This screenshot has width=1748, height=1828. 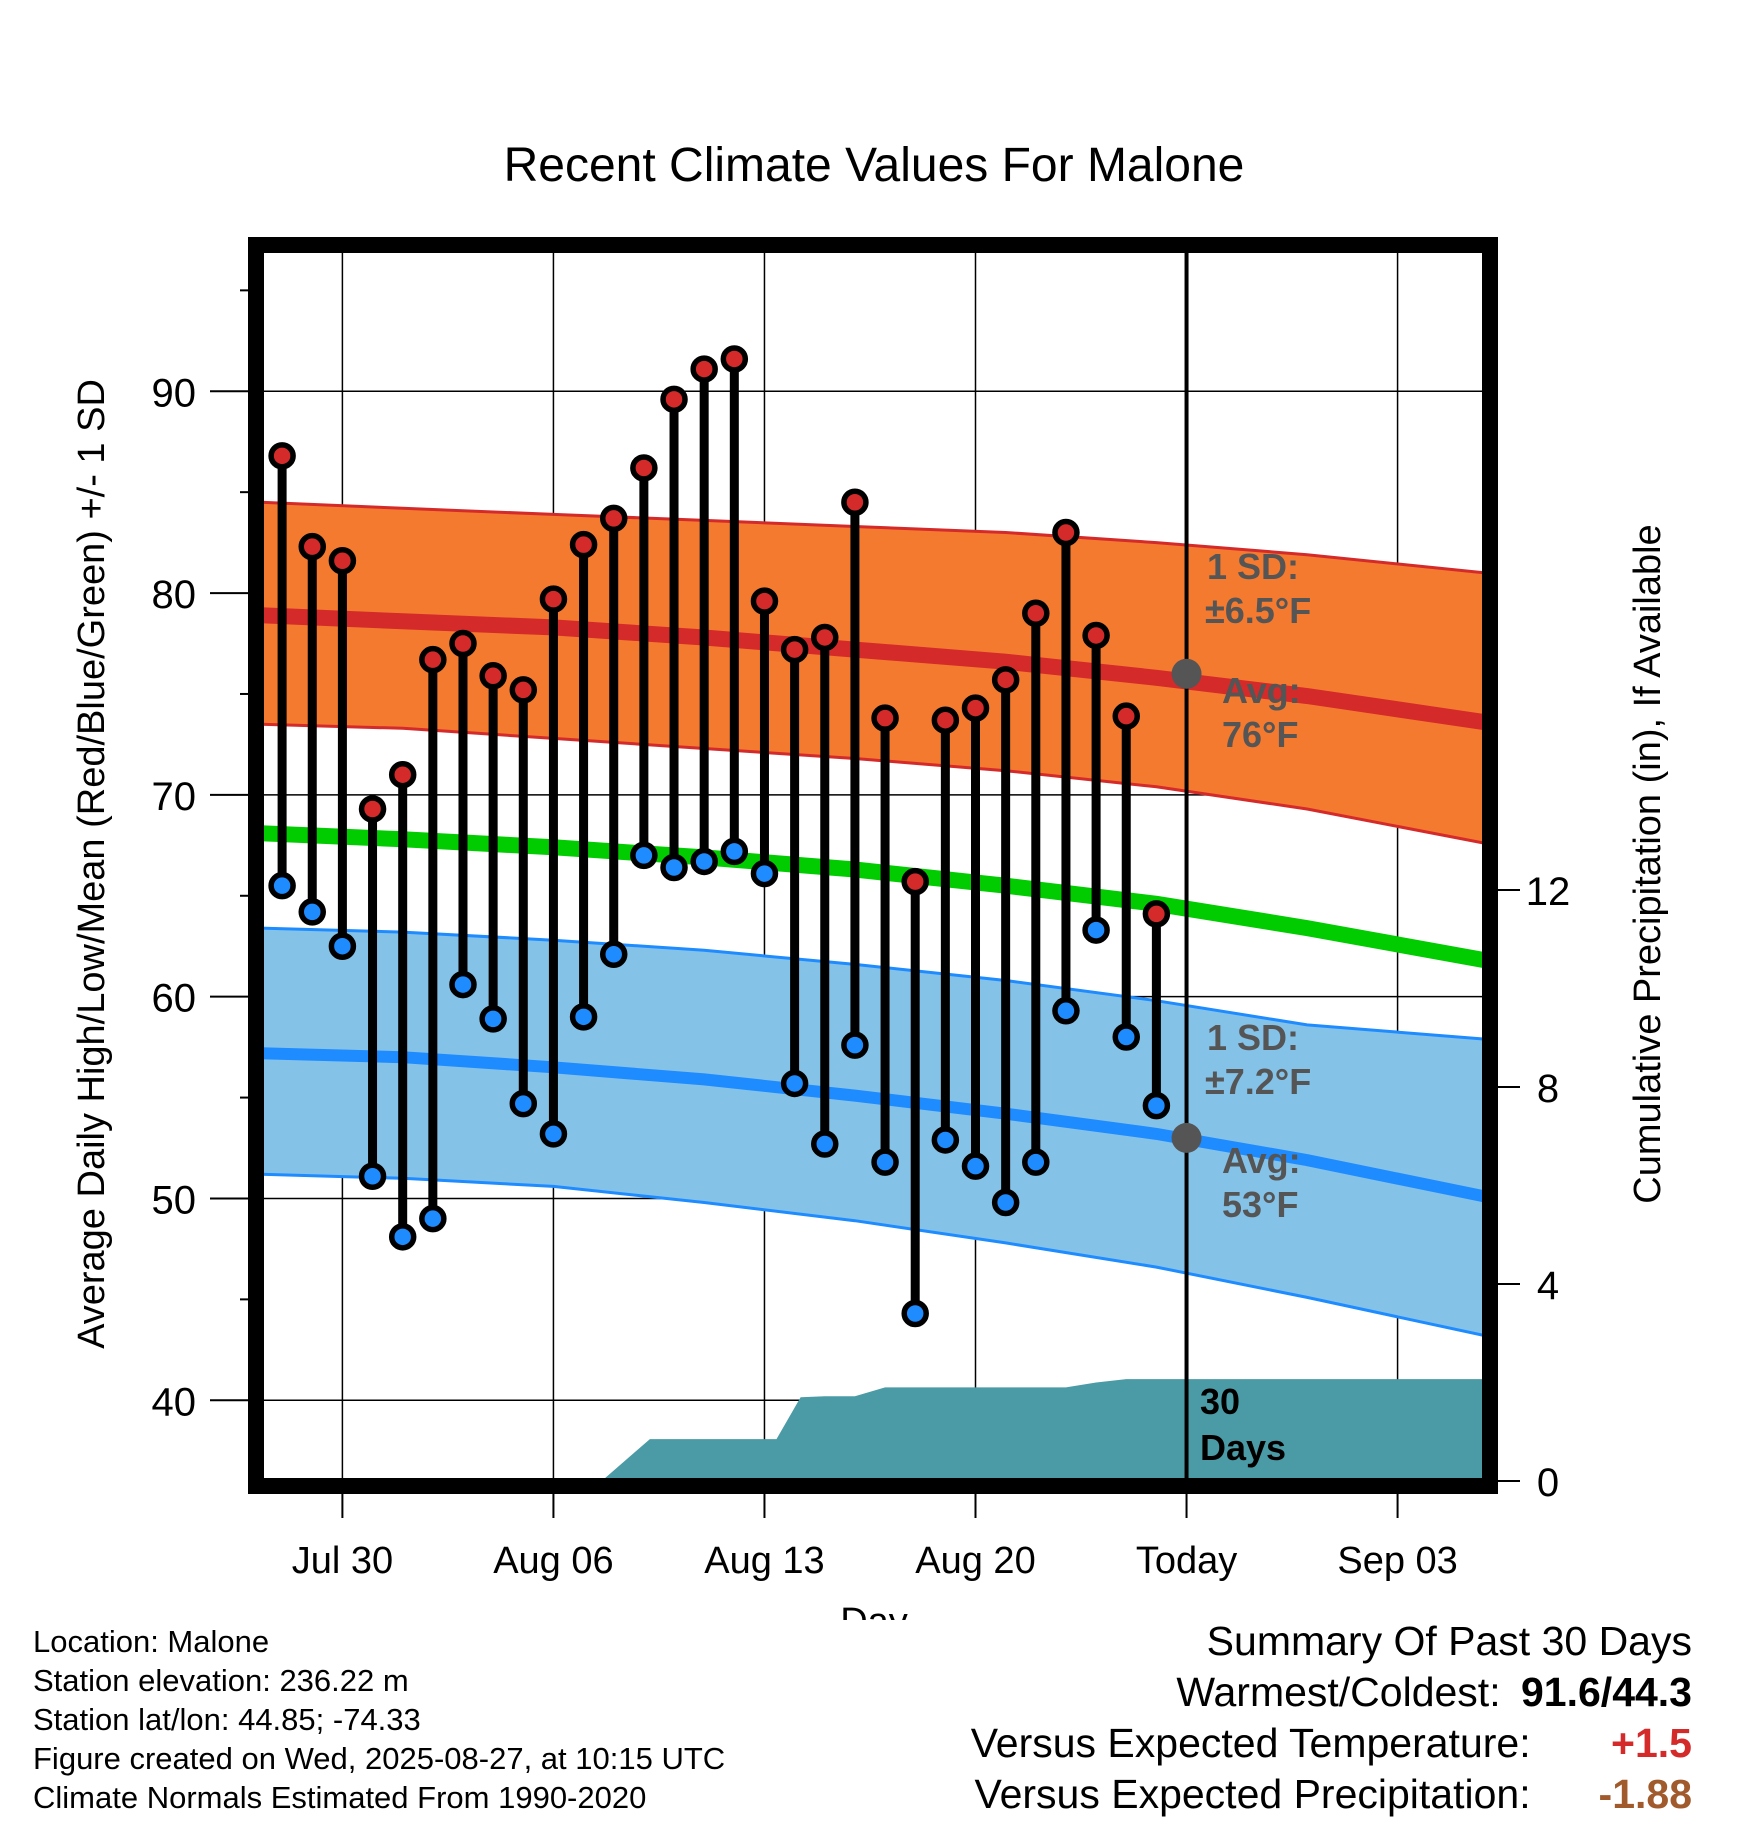 What do you see at coordinates (874, 165) in the screenshot?
I see `chart-title: Recent Climate Values For Malone` at bounding box center [874, 165].